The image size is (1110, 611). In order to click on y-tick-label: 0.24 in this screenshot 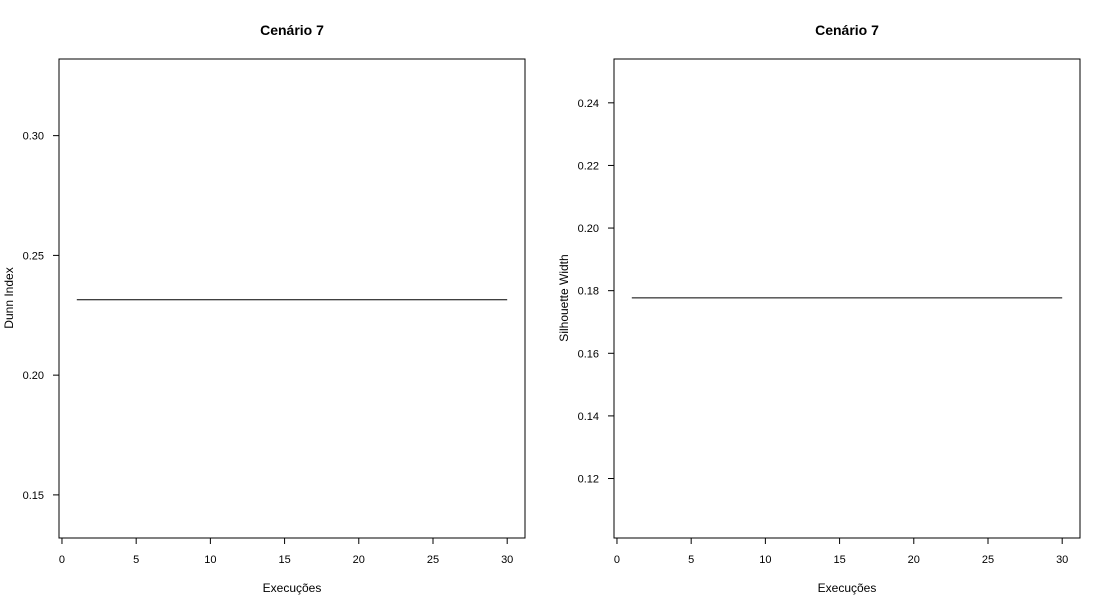, I will do `click(588, 104)`.